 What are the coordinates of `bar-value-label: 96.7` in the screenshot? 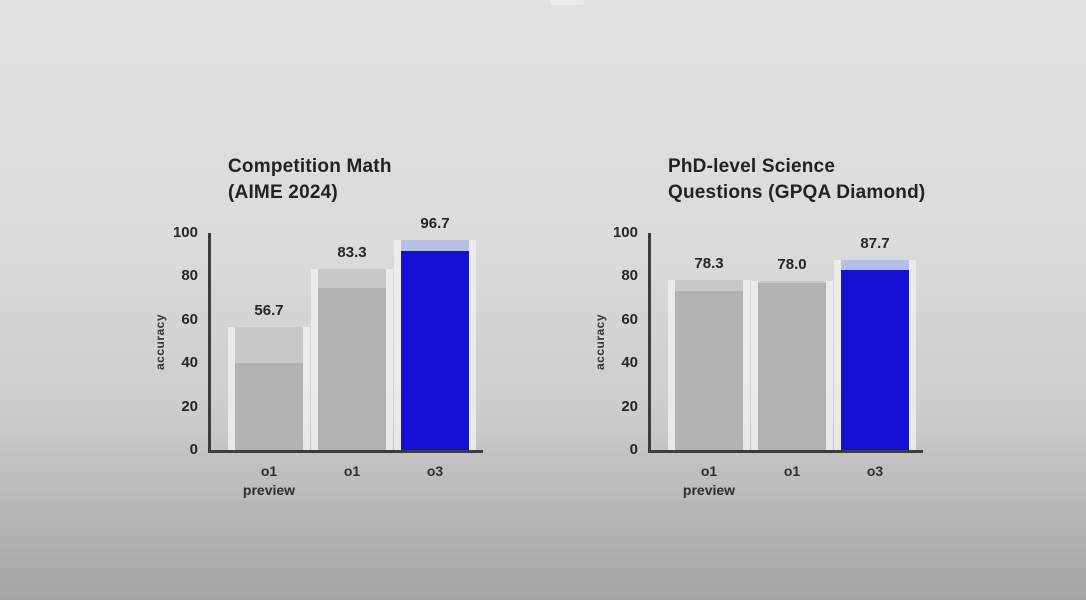 It's located at (435, 223).